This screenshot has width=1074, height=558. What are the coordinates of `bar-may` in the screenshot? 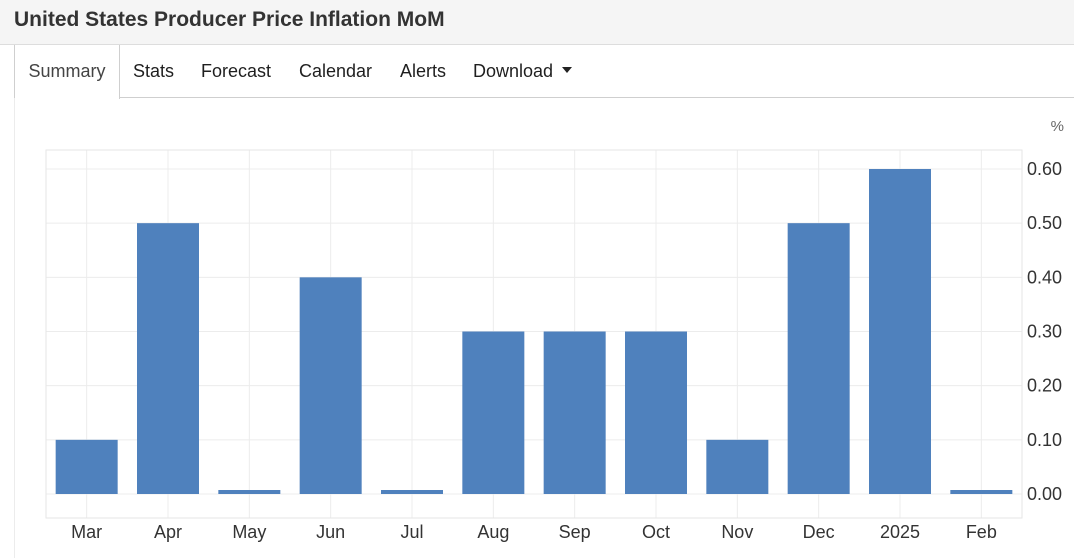 It's located at (249, 492).